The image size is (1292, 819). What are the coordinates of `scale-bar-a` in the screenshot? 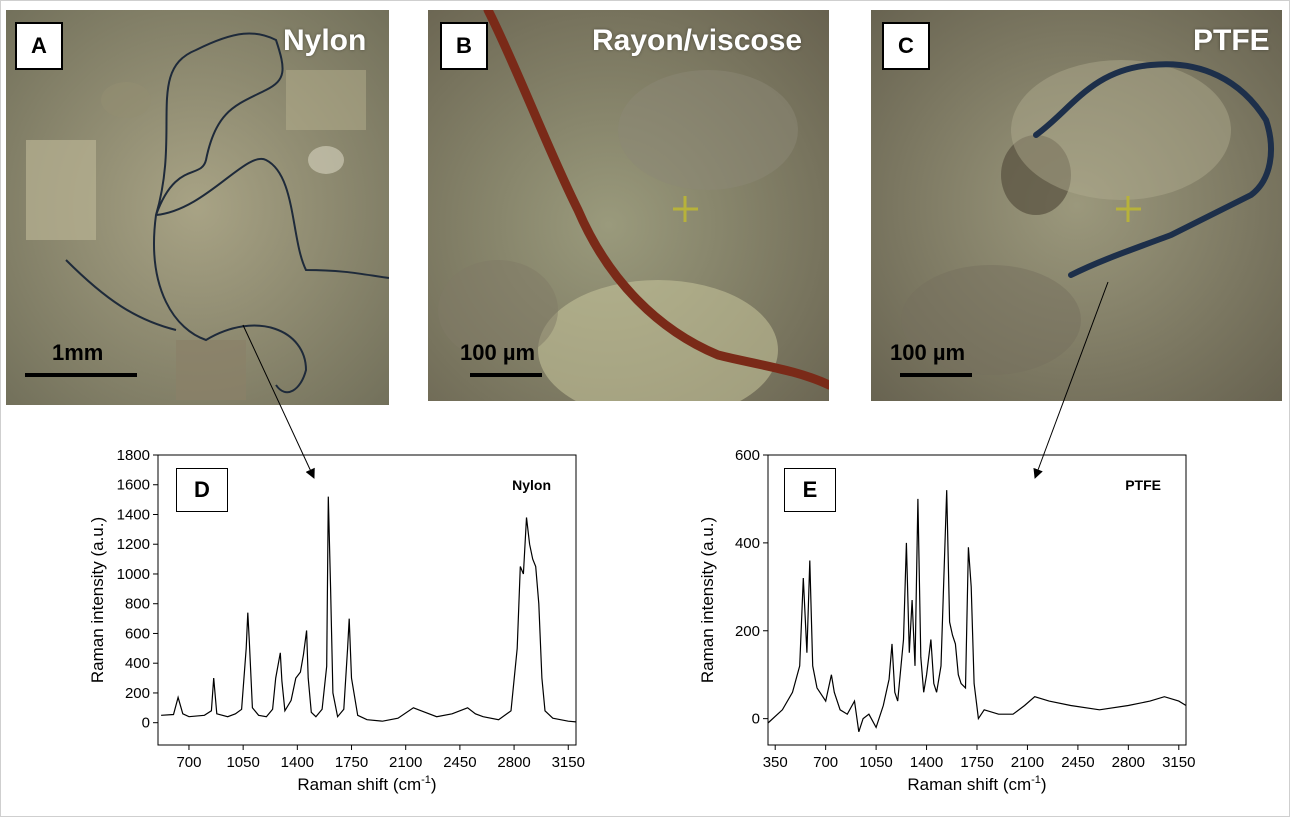 It's located at (81, 375).